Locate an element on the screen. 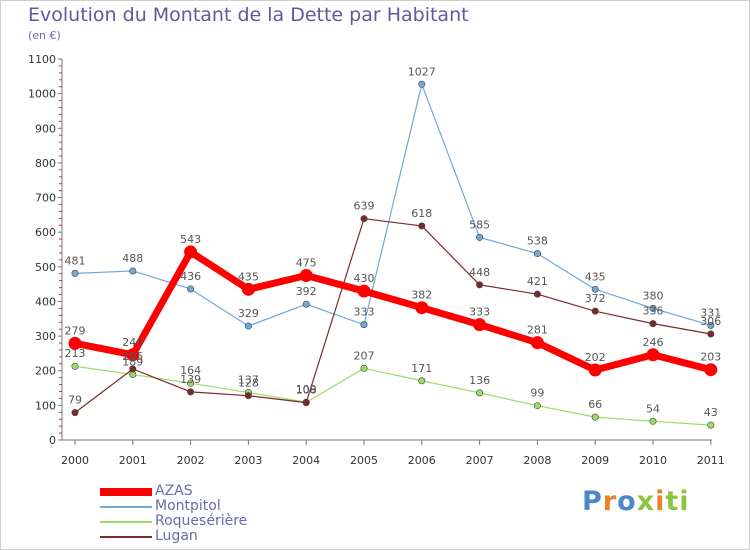 Image resolution: width=750 pixels, height=550 pixels. data-label-montpitol: 488 is located at coordinates (132, 258).